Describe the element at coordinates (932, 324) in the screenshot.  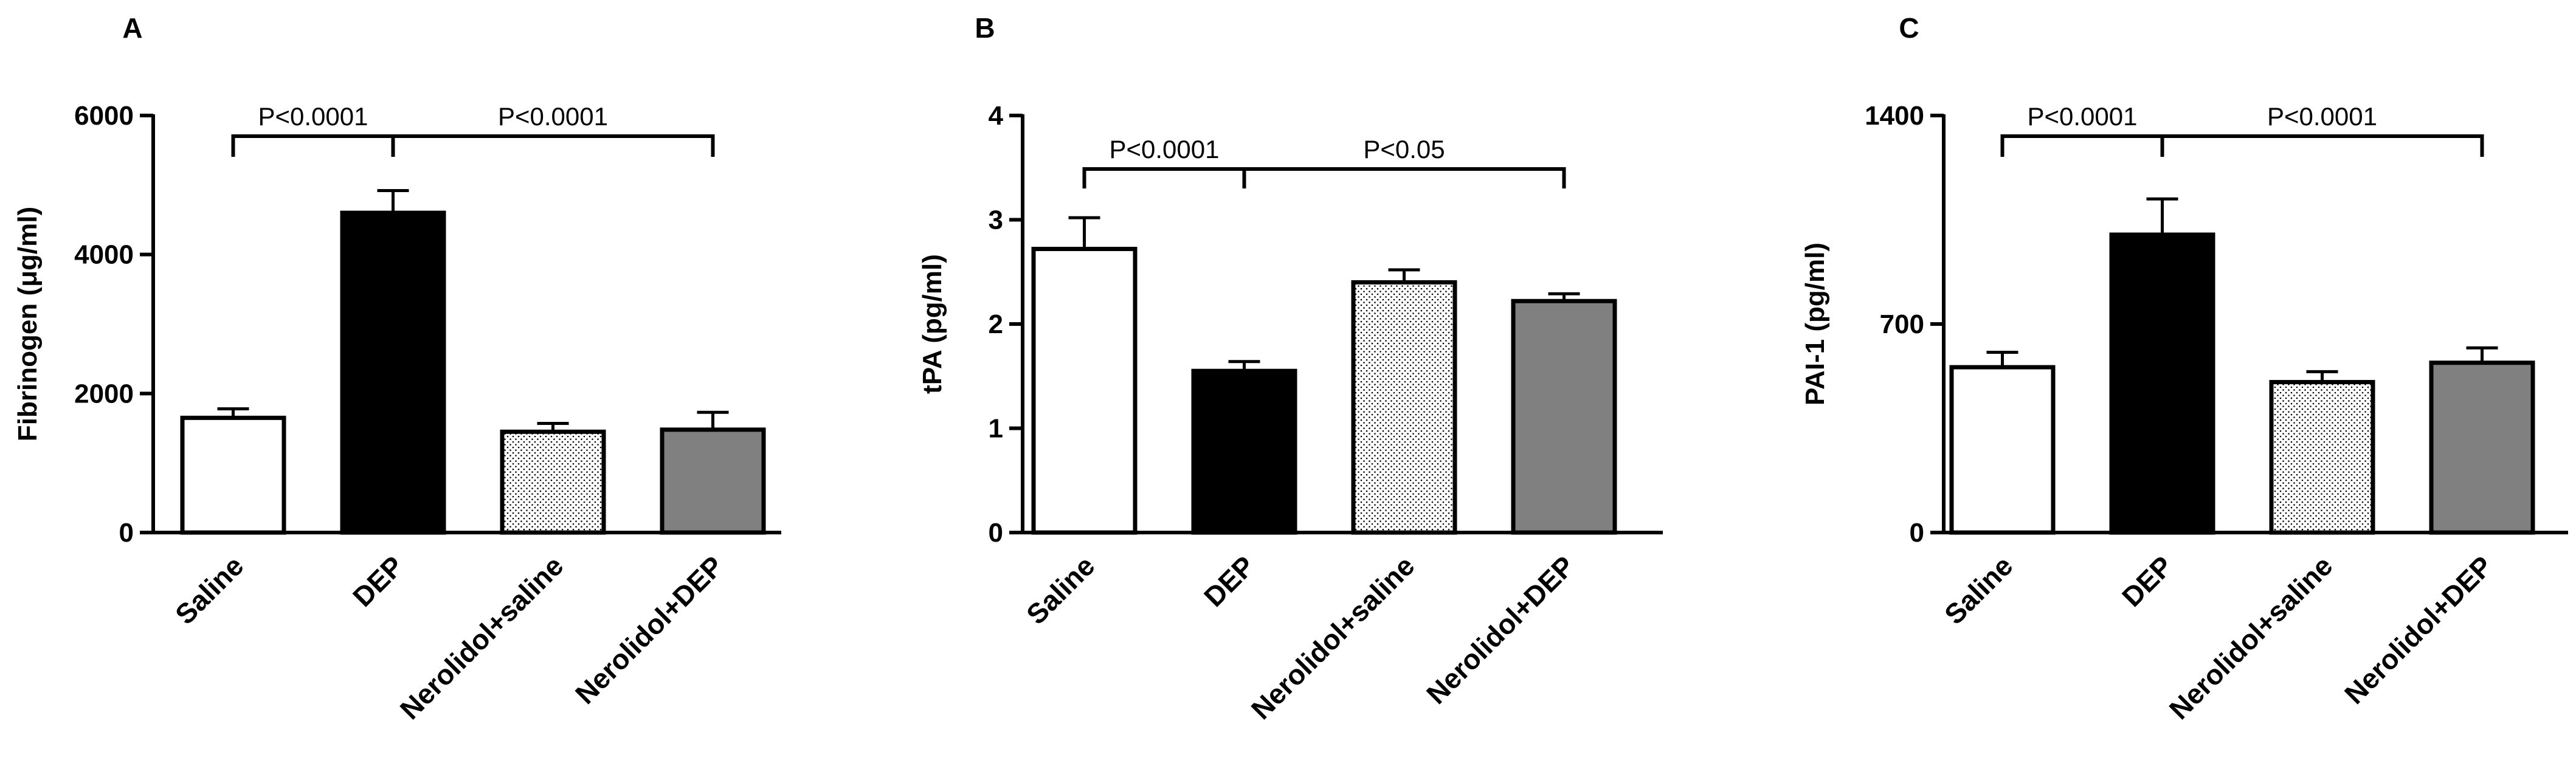
I see `y-axis-title: tPA (pg/ml)` at that location.